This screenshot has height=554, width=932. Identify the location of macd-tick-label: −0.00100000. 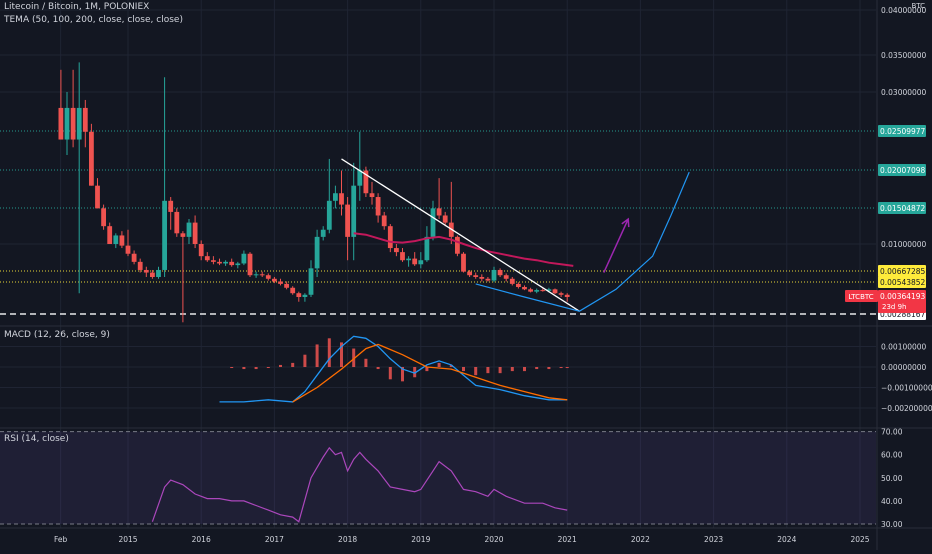
(906, 388).